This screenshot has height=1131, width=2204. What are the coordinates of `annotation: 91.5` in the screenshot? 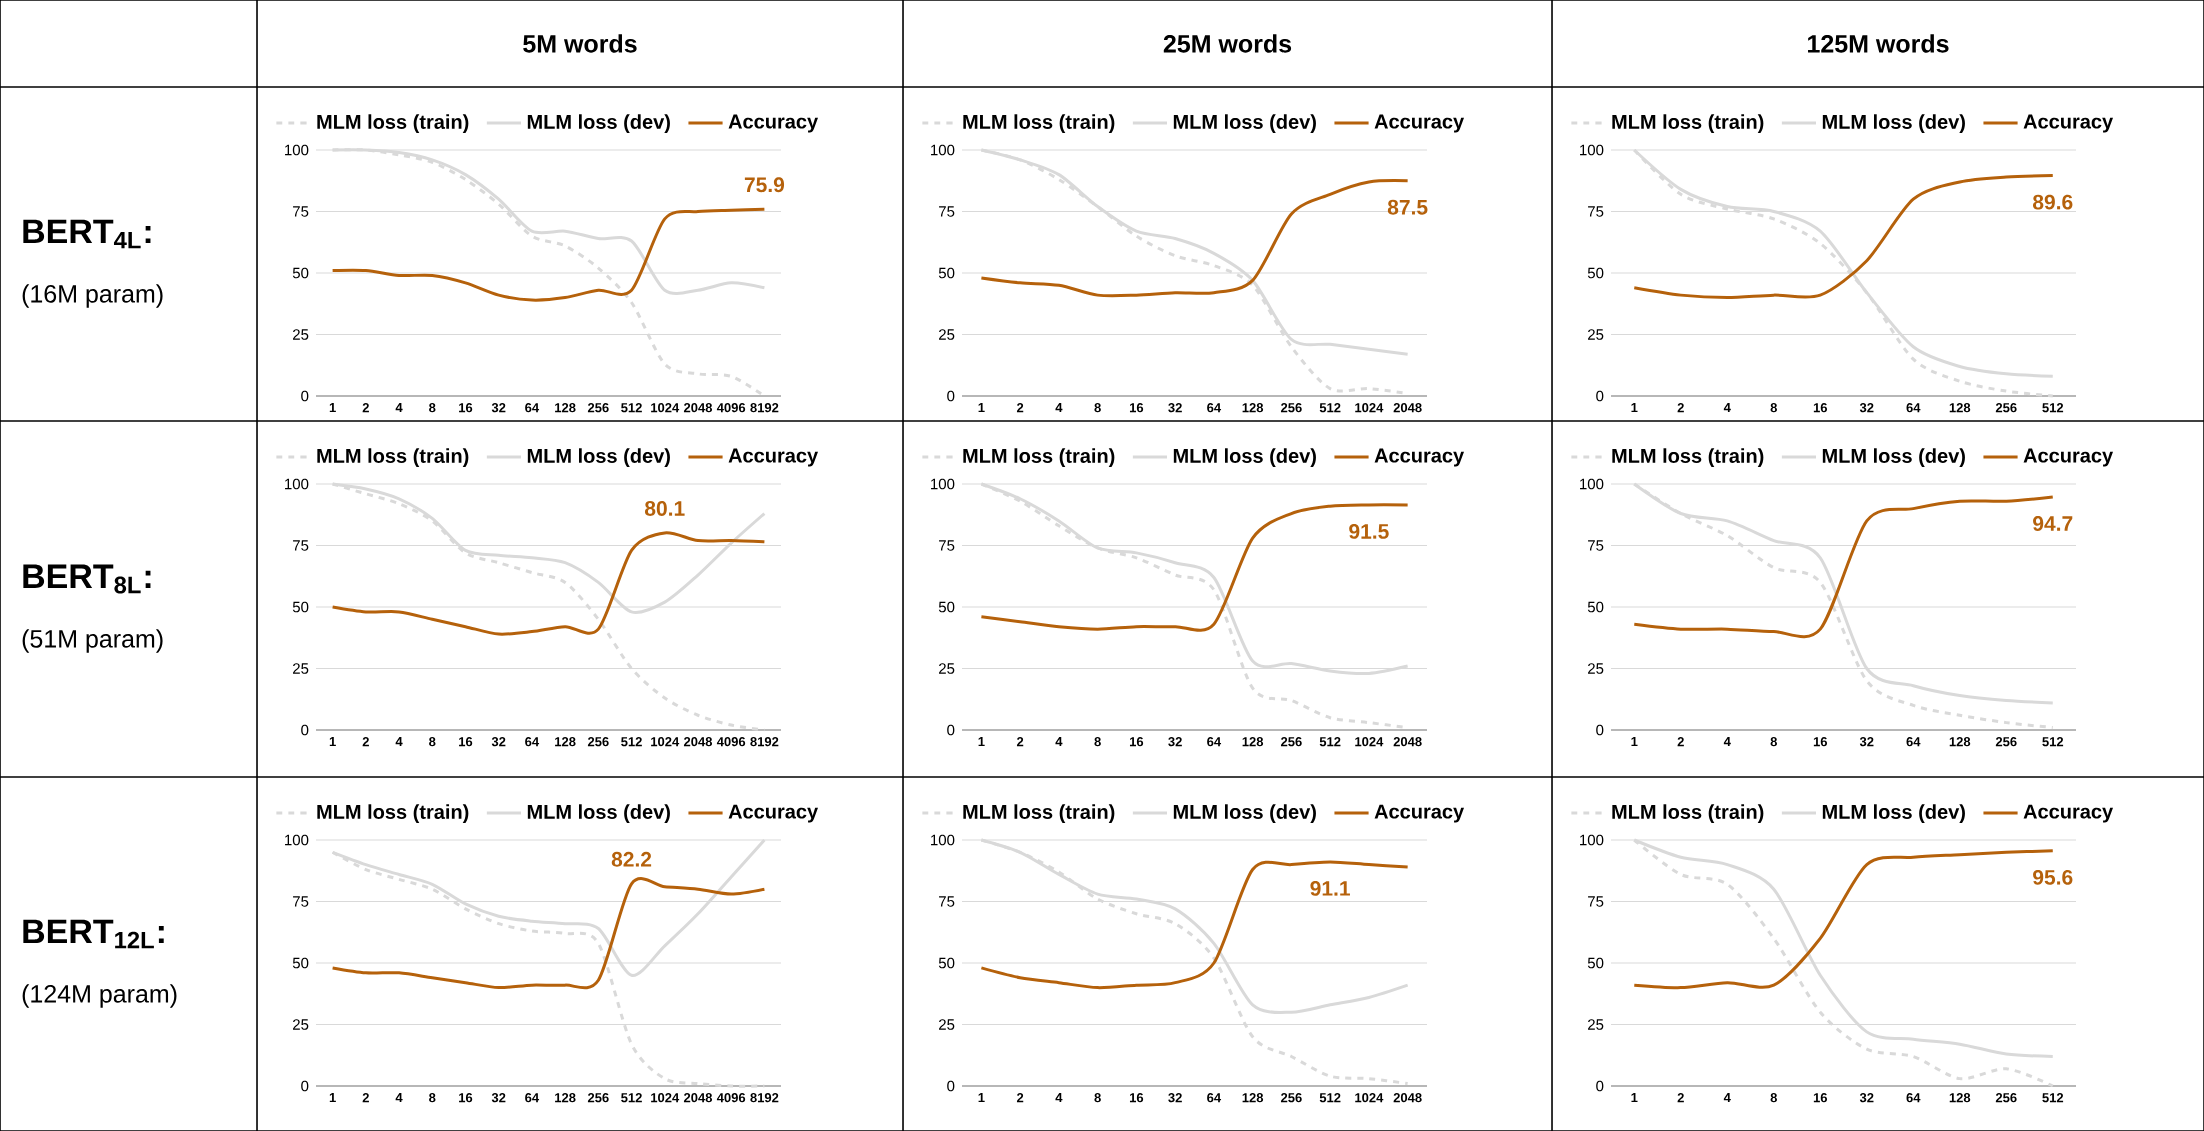 It's located at (1369, 531).